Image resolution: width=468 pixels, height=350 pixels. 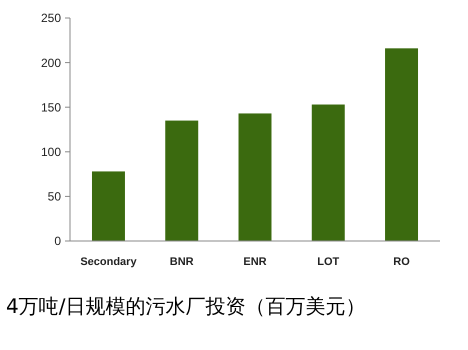 I want to click on y-tick-label: 100, so click(x=51, y=152).